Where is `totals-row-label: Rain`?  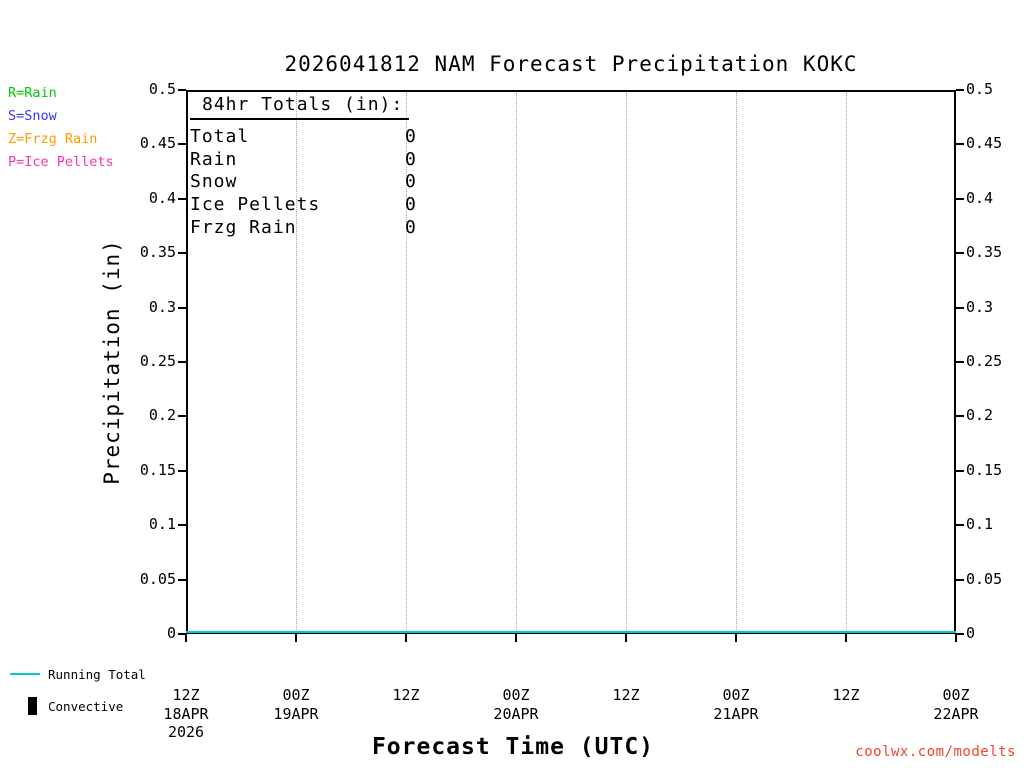 totals-row-label: Rain is located at coordinates (214, 159).